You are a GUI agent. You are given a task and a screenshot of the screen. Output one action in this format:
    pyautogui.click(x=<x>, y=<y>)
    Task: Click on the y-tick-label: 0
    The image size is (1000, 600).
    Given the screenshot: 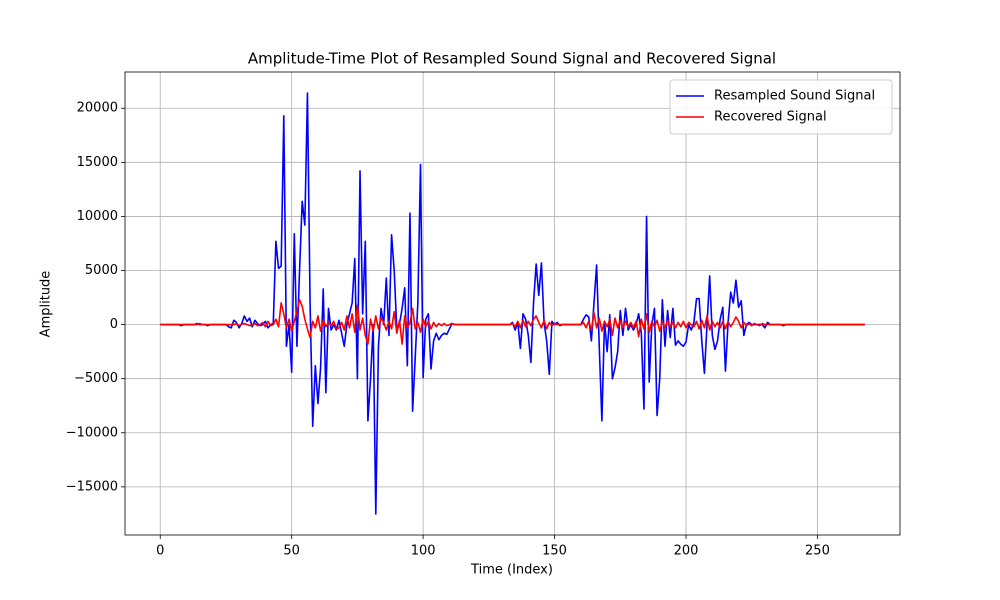 What is the action you would take?
    pyautogui.click(x=114, y=324)
    